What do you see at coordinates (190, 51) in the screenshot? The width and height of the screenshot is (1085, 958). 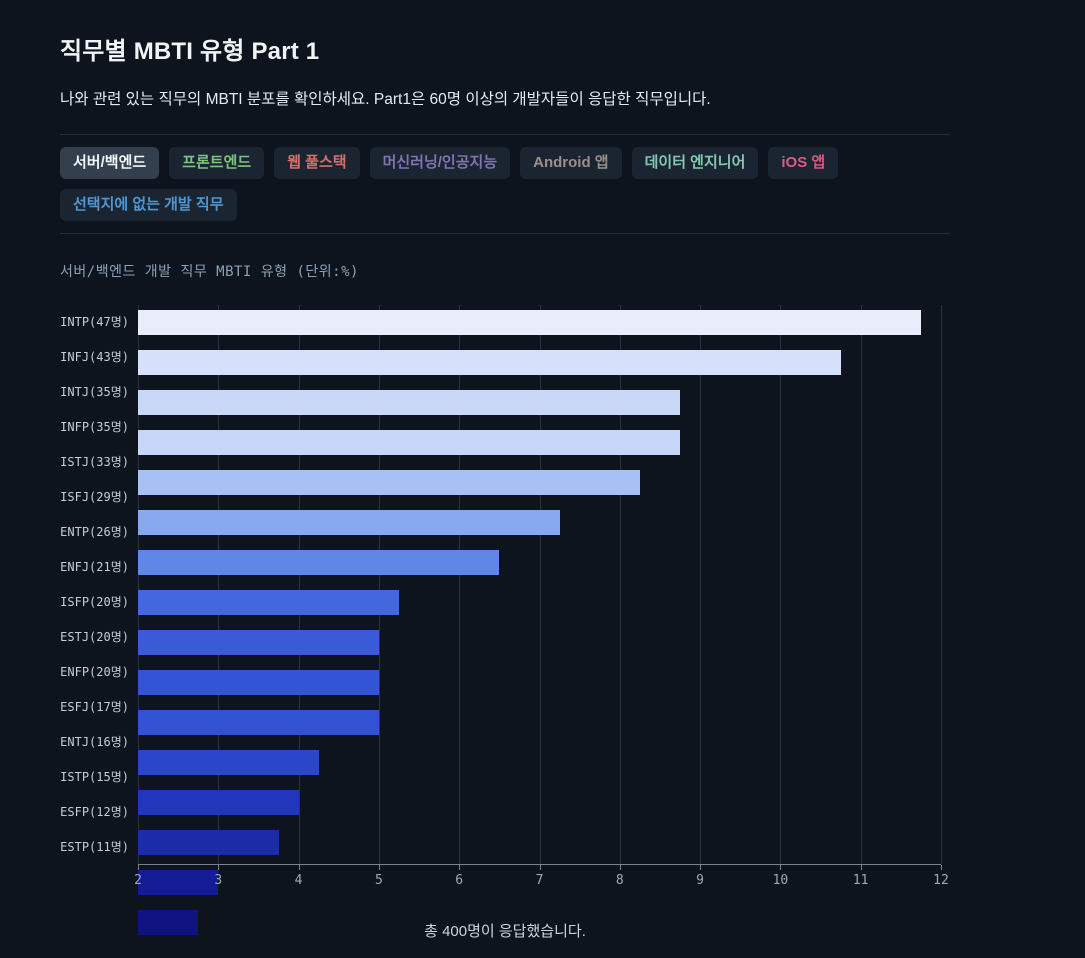 I see `page-title: 직무별 MBTI 유형 Part 1` at bounding box center [190, 51].